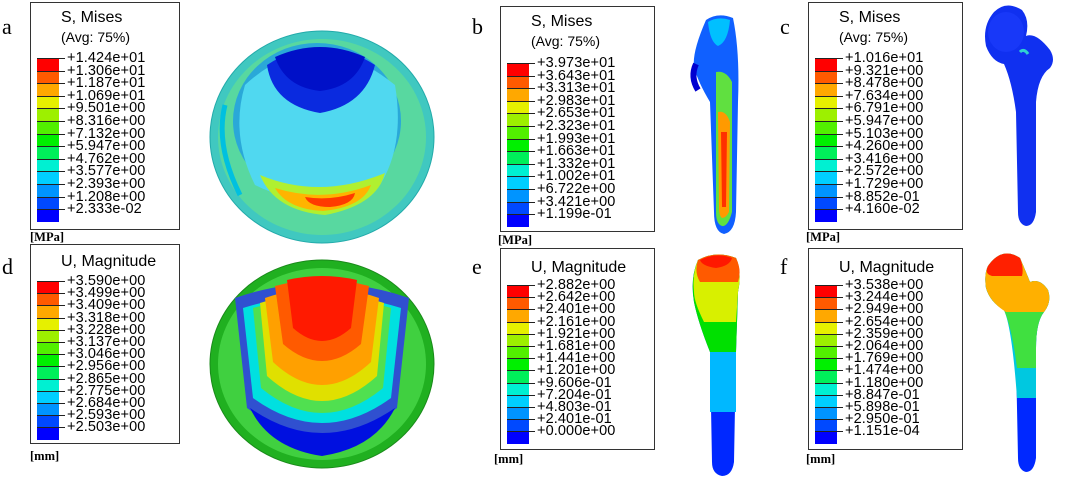  I want to click on femur-intact-stress-model, so click(1019, 116).